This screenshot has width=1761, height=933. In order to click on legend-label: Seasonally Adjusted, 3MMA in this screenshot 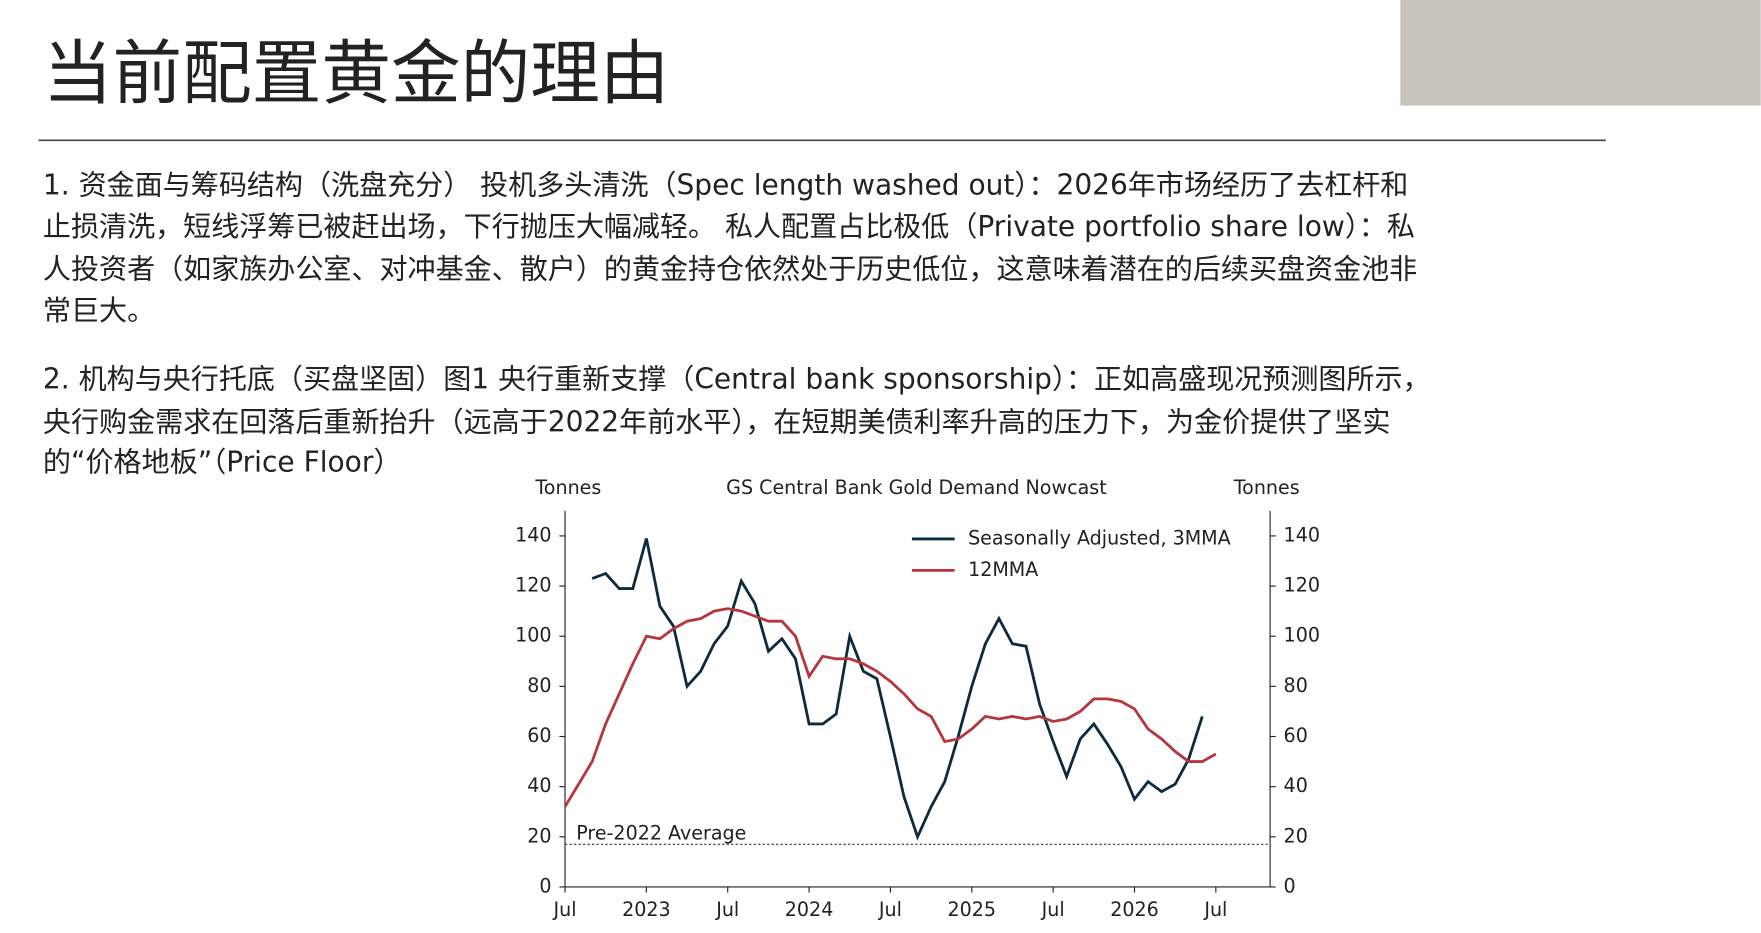, I will do `click(1099, 538)`.